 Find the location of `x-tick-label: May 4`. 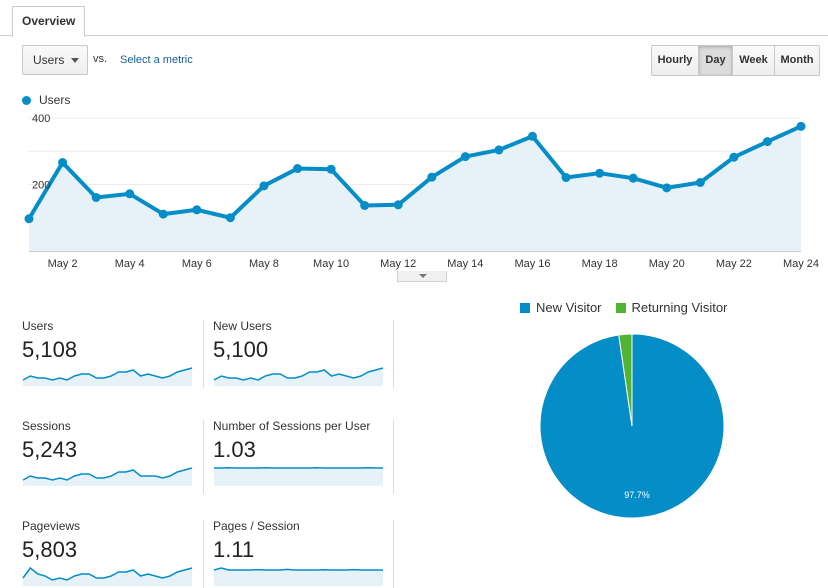

x-tick-label: May 4 is located at coordinates (130, 264).